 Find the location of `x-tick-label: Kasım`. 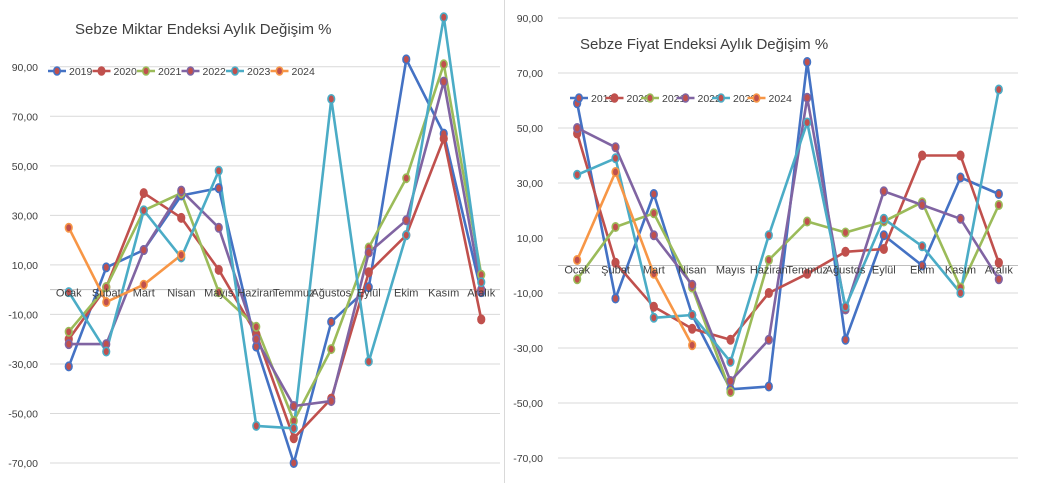

x-tick-label: Kasım is located at coordinates (443, 294).